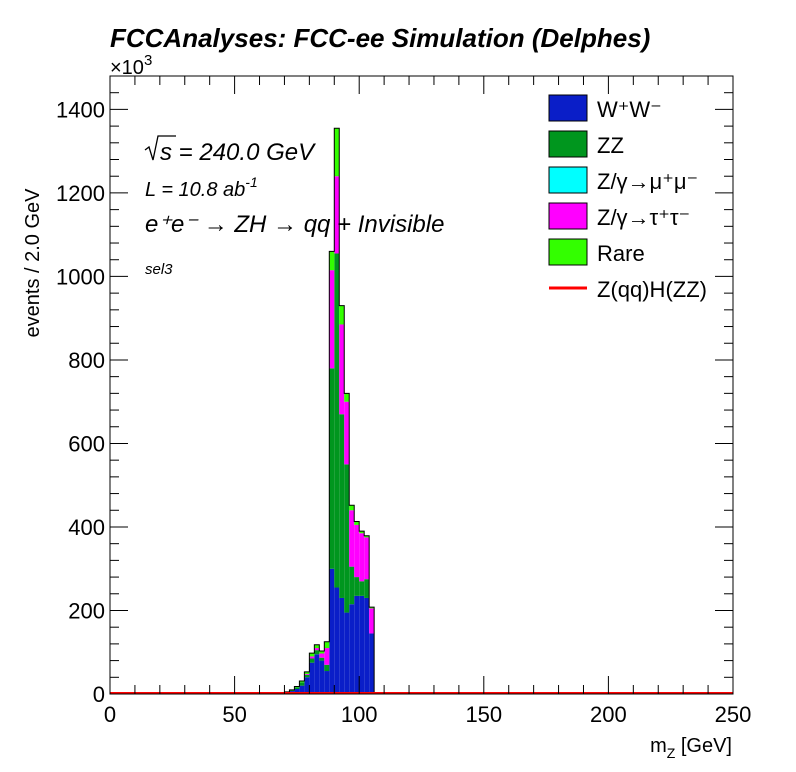  I want to click on y-tick-label: 200, so click(86, 610).